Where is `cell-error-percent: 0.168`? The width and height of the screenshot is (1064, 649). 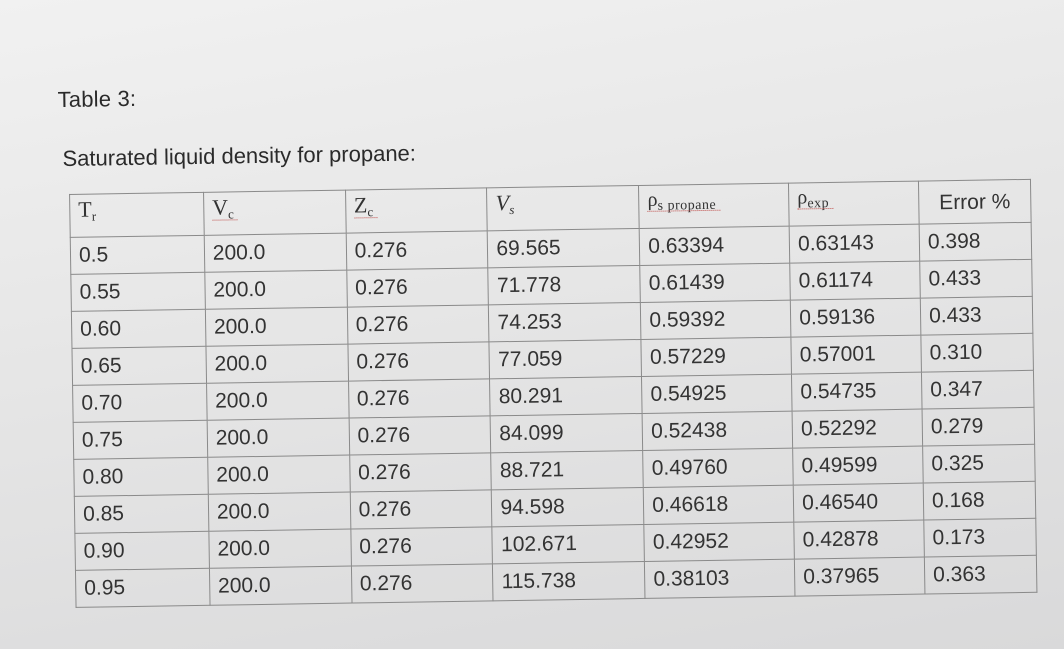
cell-error-percent: 0.168 is located at coordinates (979, 501).